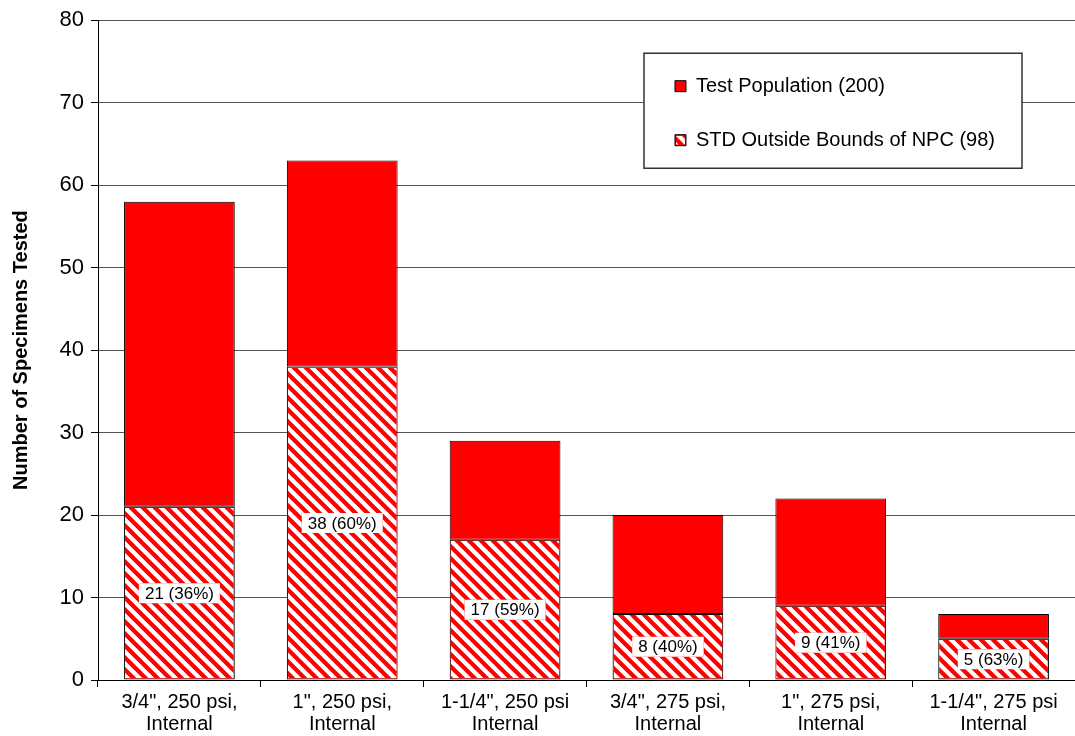 Image resolution: width=1075 pixels, height=736 pixels. What do you see at coordinates (71, 514) in the screenshot?
I see `y-tick-label: 20` at bounding box center [71, 514].